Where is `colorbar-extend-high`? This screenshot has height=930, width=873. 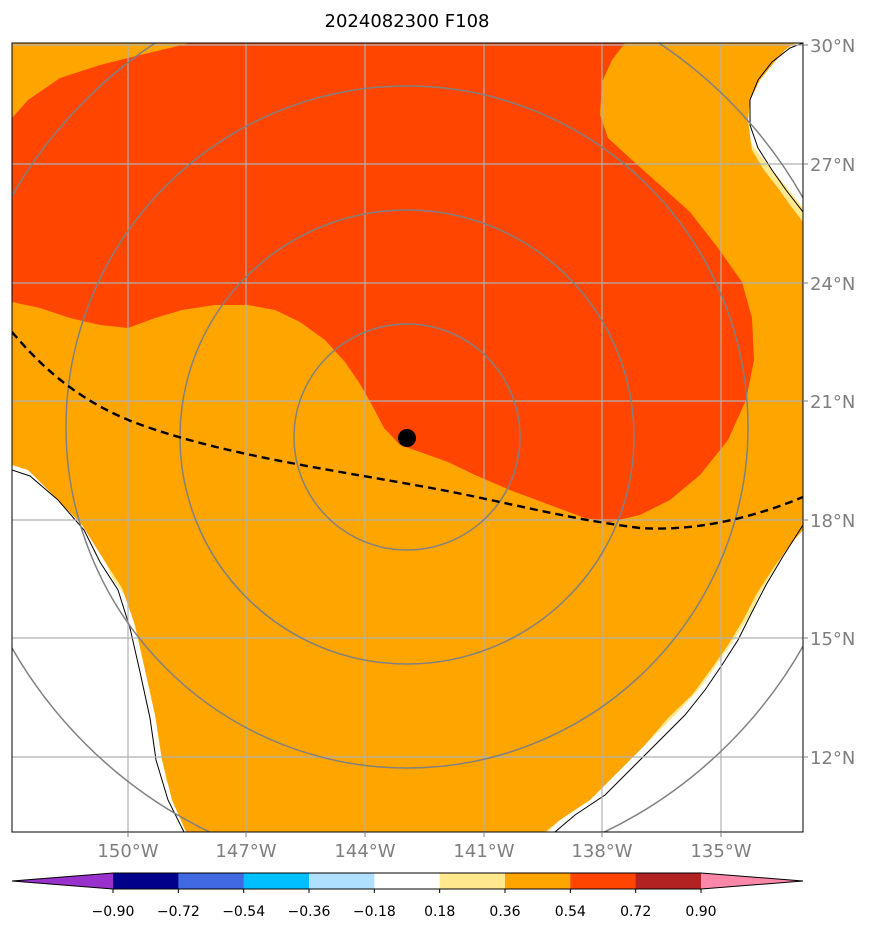
colorbar-extend-high is located at coordinates (752, 881).